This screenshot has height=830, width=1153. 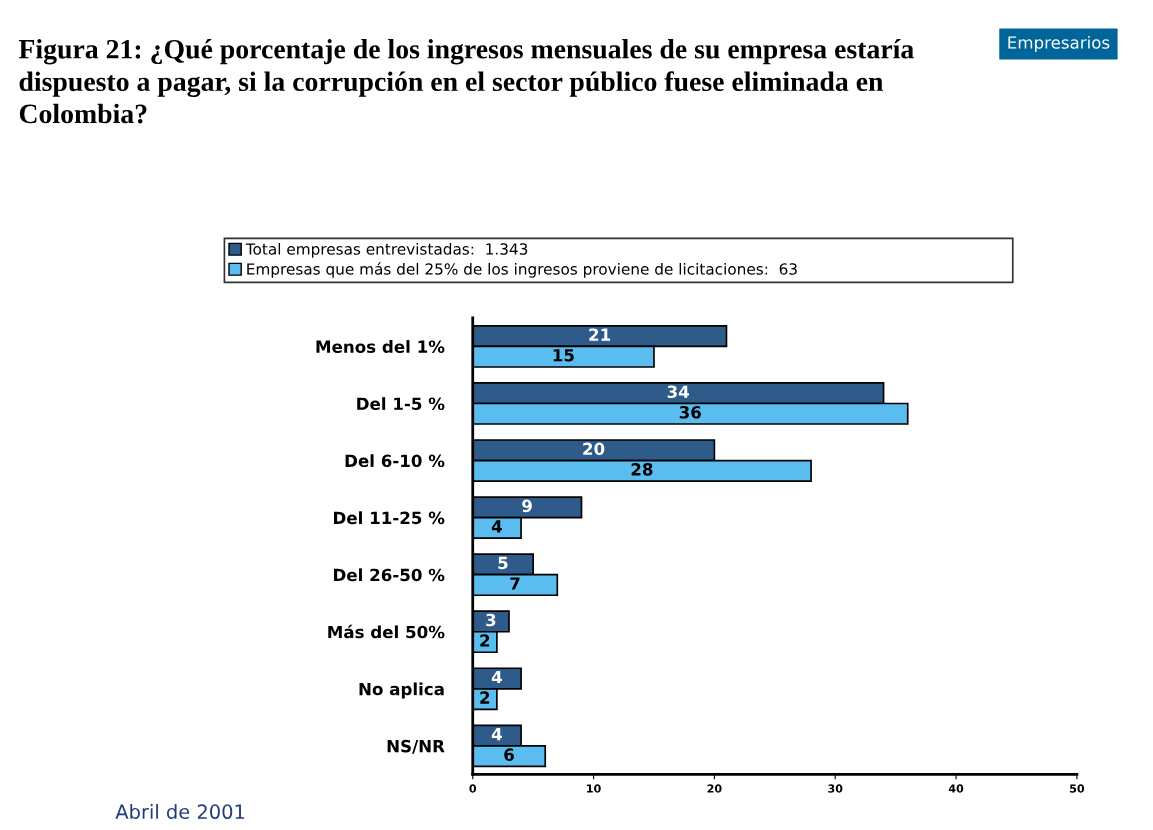 I want to click on legend-label: Total empresas entrevistadas: 1.343, so click(x=386, y=250).